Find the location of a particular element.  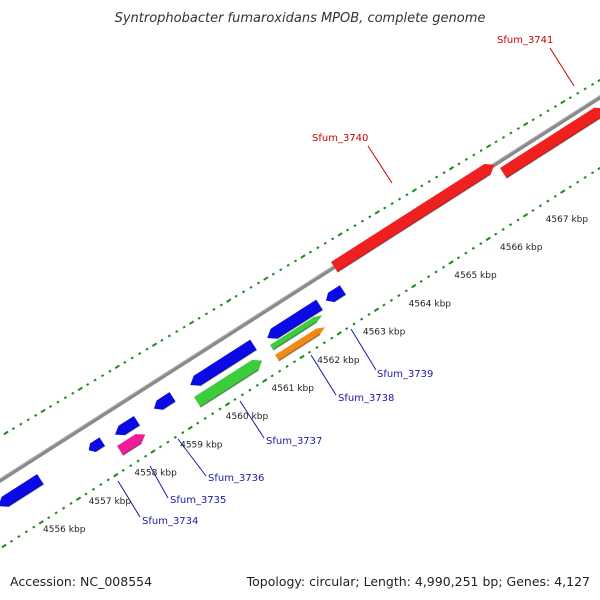

gene-label-sfum-3740: Sfum_3740 is located at coordinates (340, 138).